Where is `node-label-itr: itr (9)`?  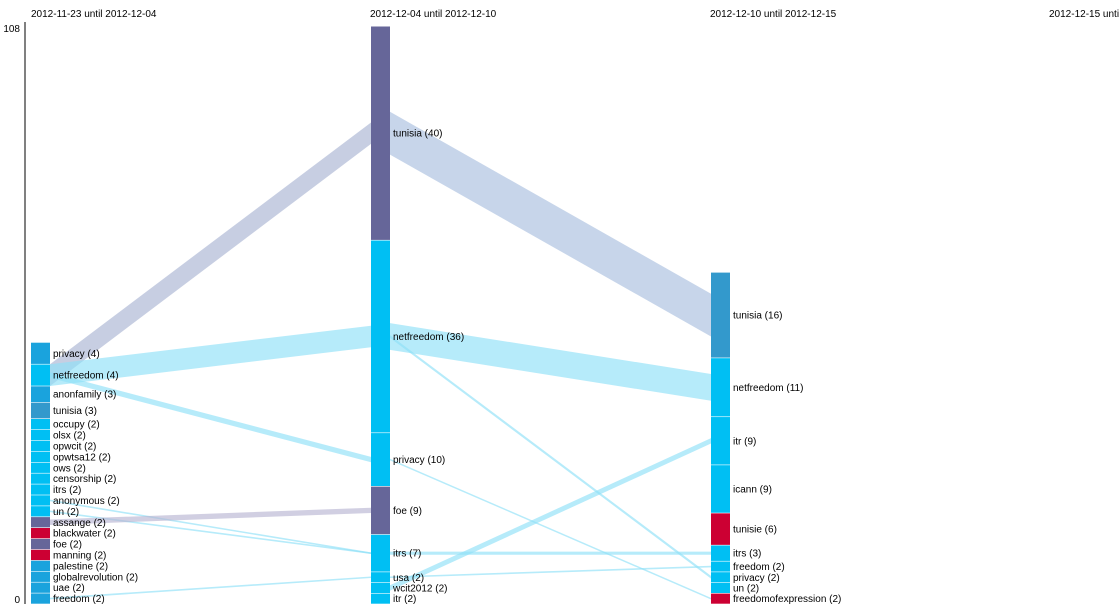
node-label-itr: itr (9) is located at coordinates (744, 441).